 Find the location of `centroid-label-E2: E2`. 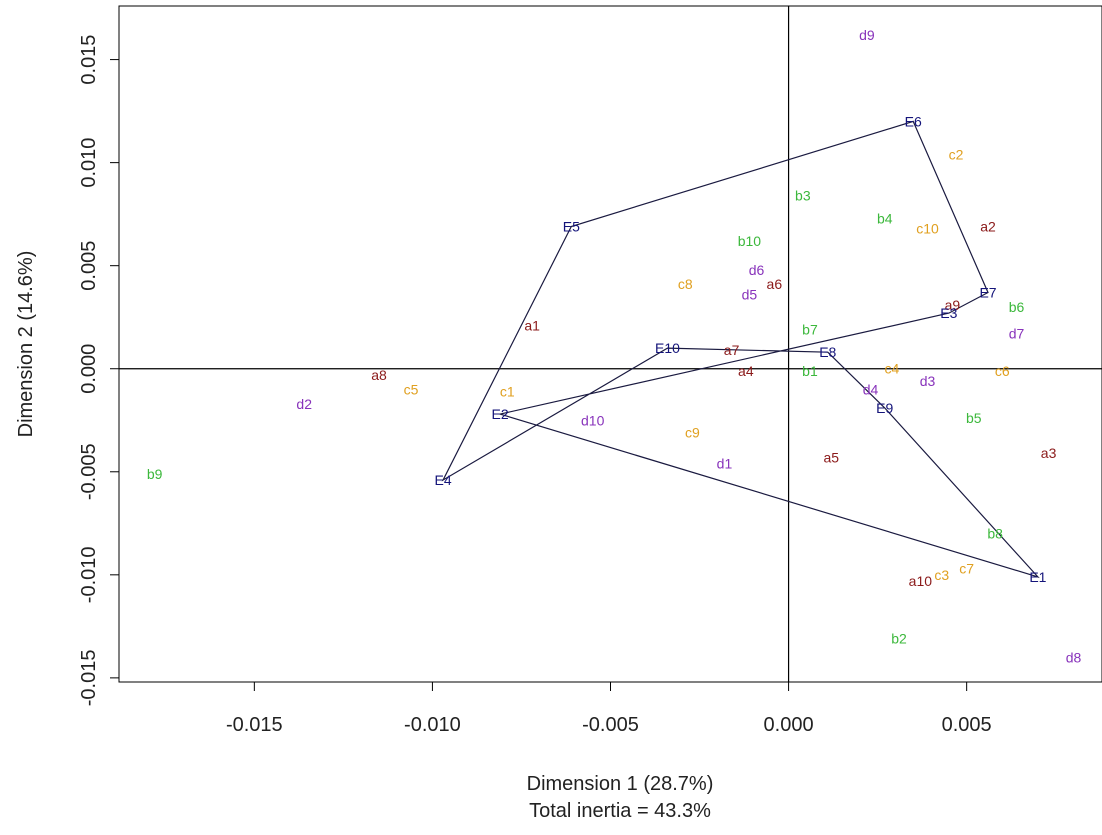

centroid-label-E2: E2 is located at coordinates (500, 414).